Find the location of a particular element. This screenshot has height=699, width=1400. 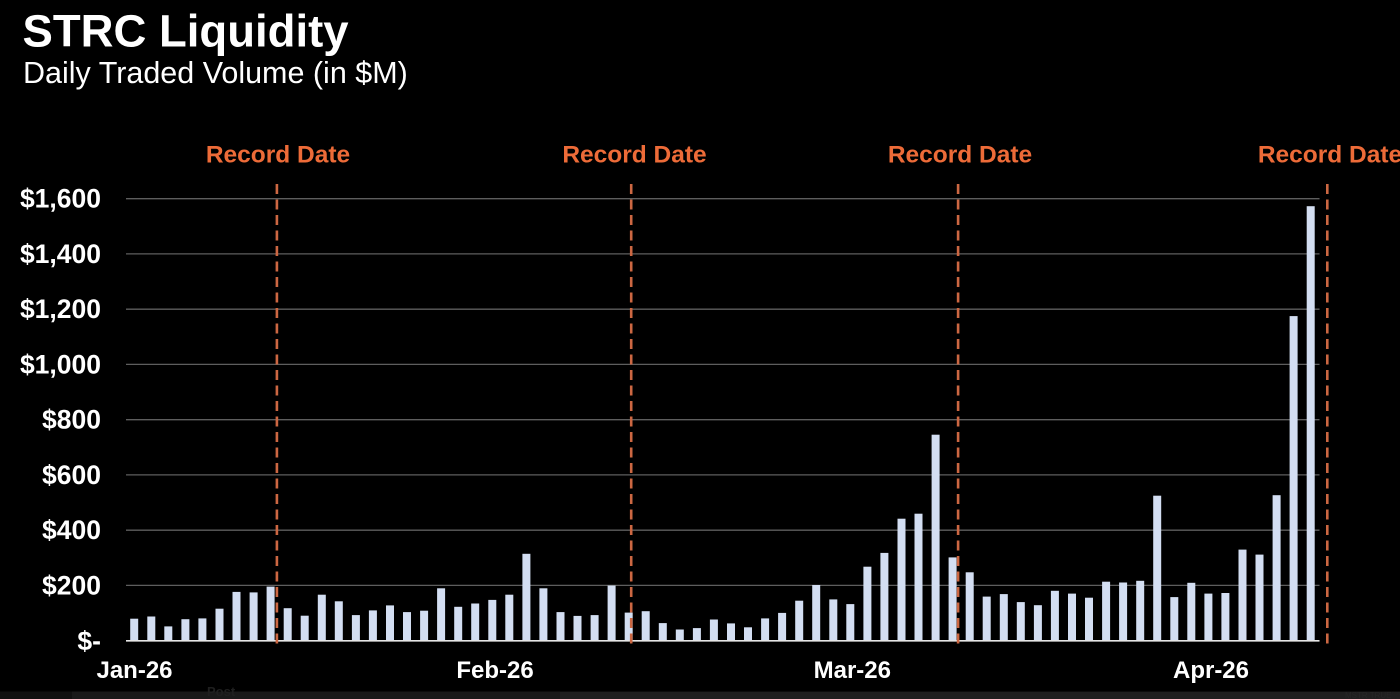

svg-text: Post is located at coordinates (221, 691).